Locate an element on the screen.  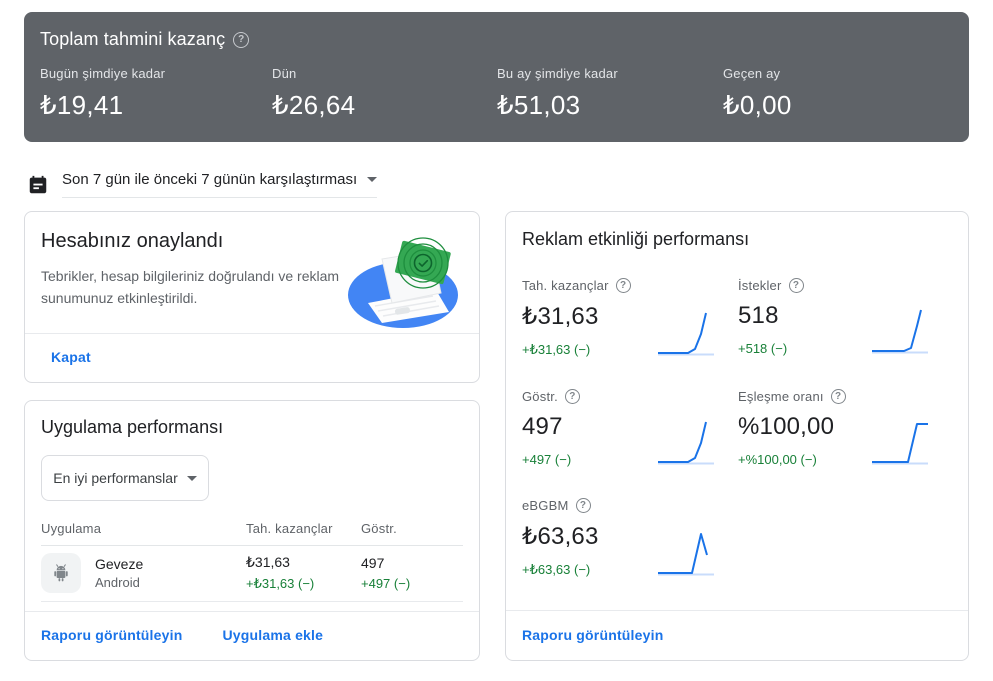
account-approved-illustration is located at coordinates (403, 282).